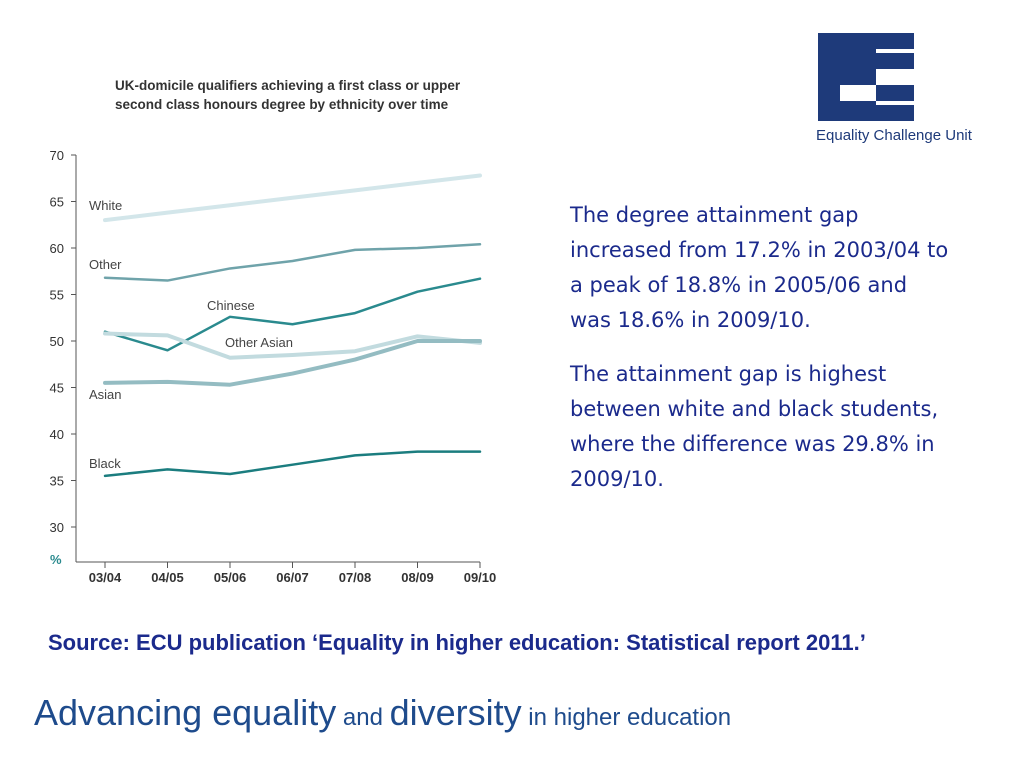  I want to click on y-tick-label: 30, so click(57, 527).